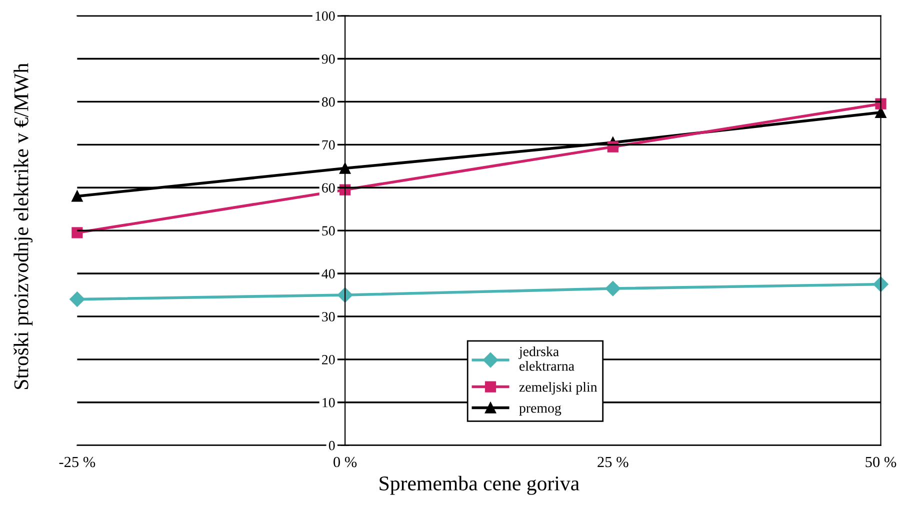 This screenshot has height=527, width=908. What do you see at coordinates (325, 16) in the screenshot?
I see `y-tick-label: 100` at bounding box center [325, 16].